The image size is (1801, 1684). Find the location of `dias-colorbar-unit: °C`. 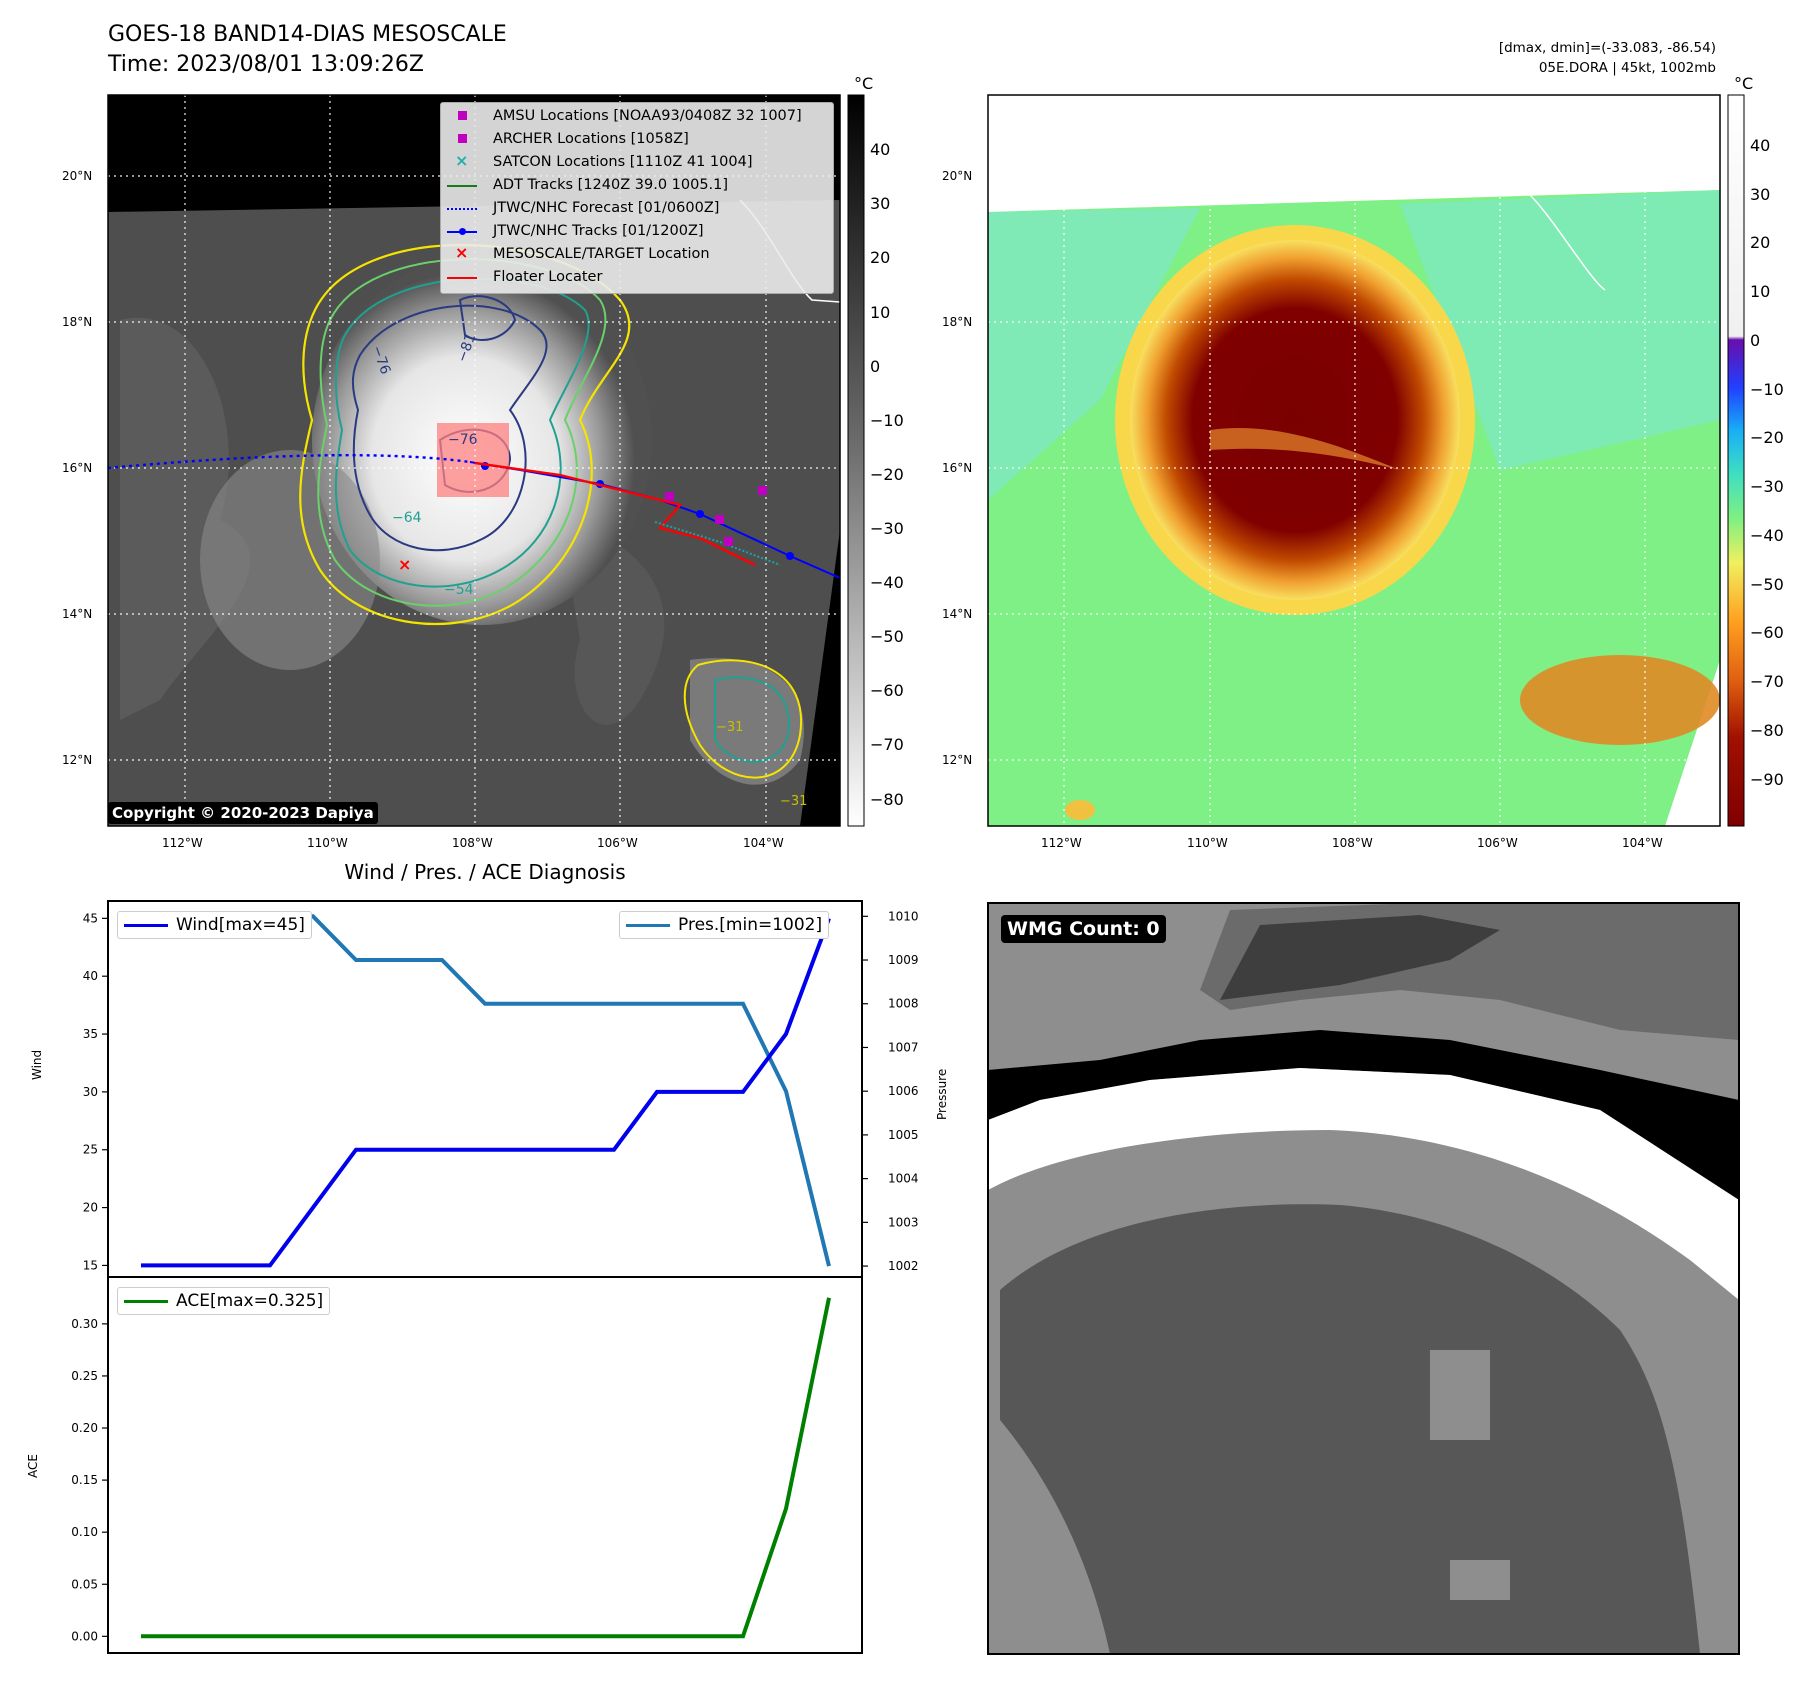

dias-colorbar-unit: °C is located at coordinates (1744, 83).